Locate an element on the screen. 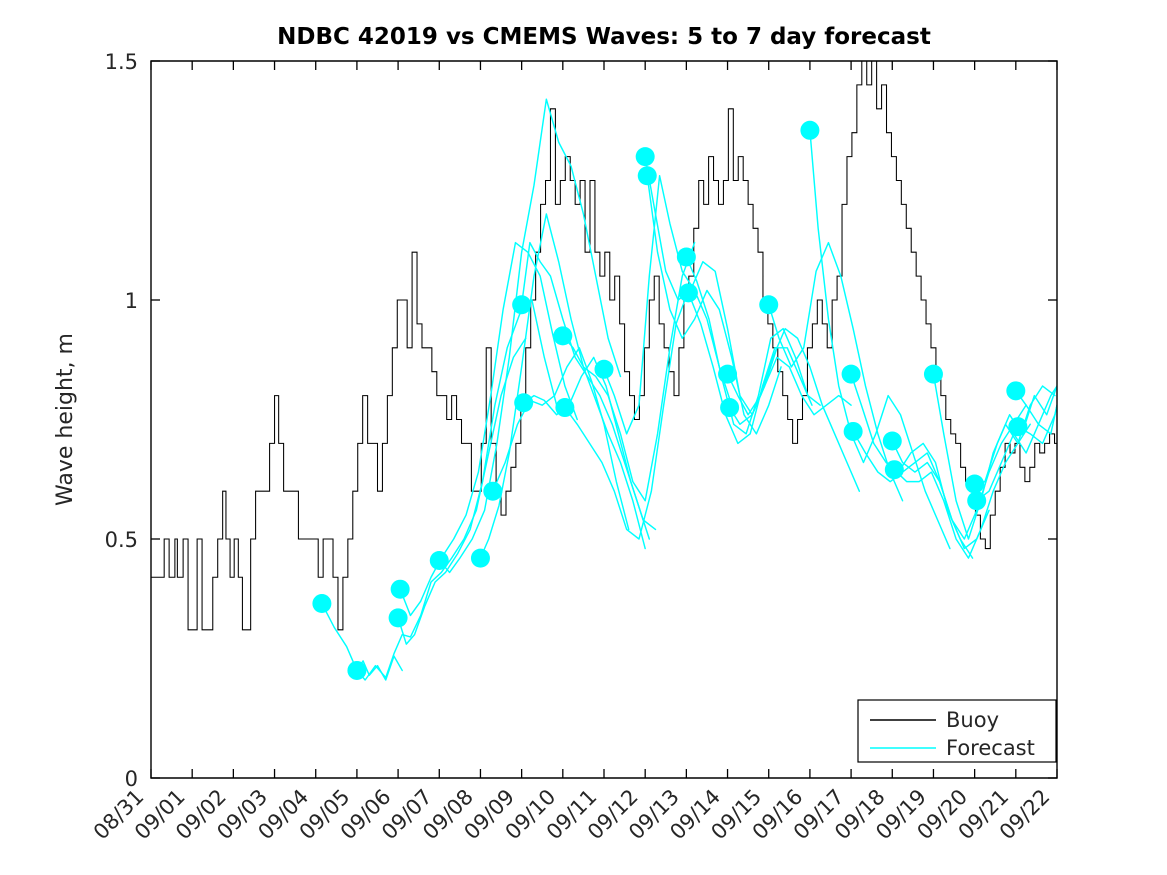 The height and width of the screenshot is (875, 1167). ytick-label: 1 is located at coordinates (131, 301).